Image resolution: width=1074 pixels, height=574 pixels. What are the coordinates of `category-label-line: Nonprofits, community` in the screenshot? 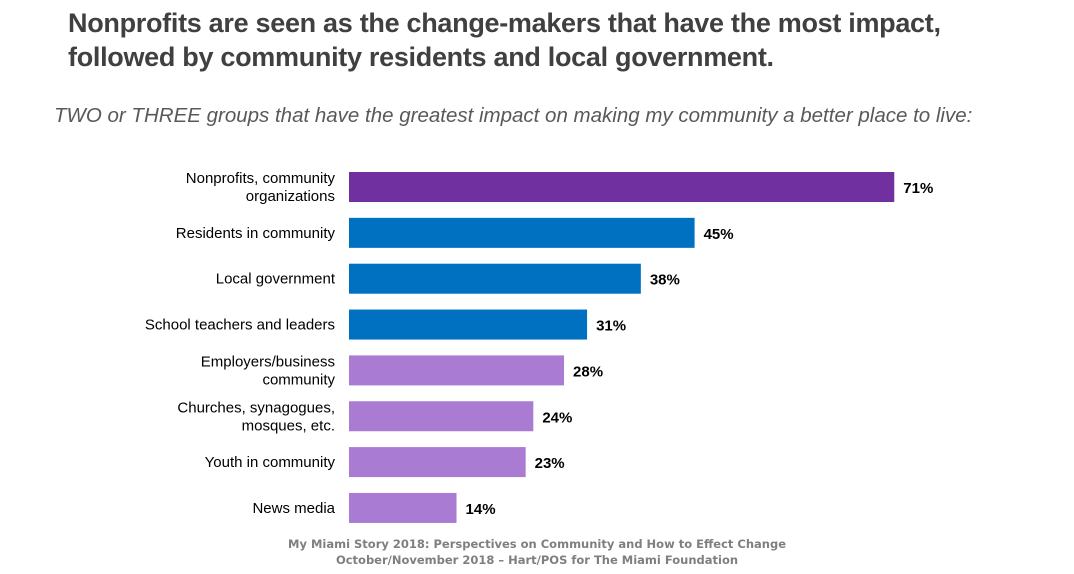 It's located at (261, 178).